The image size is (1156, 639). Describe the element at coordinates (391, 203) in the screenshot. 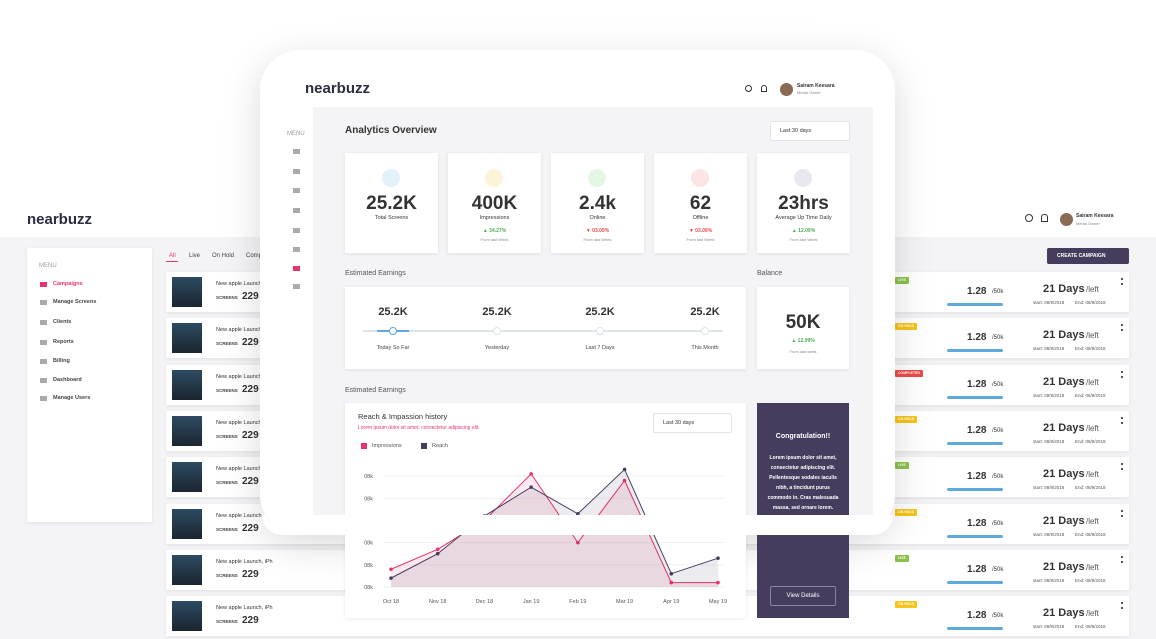

I see `stat-value: 25.2K` at that location.